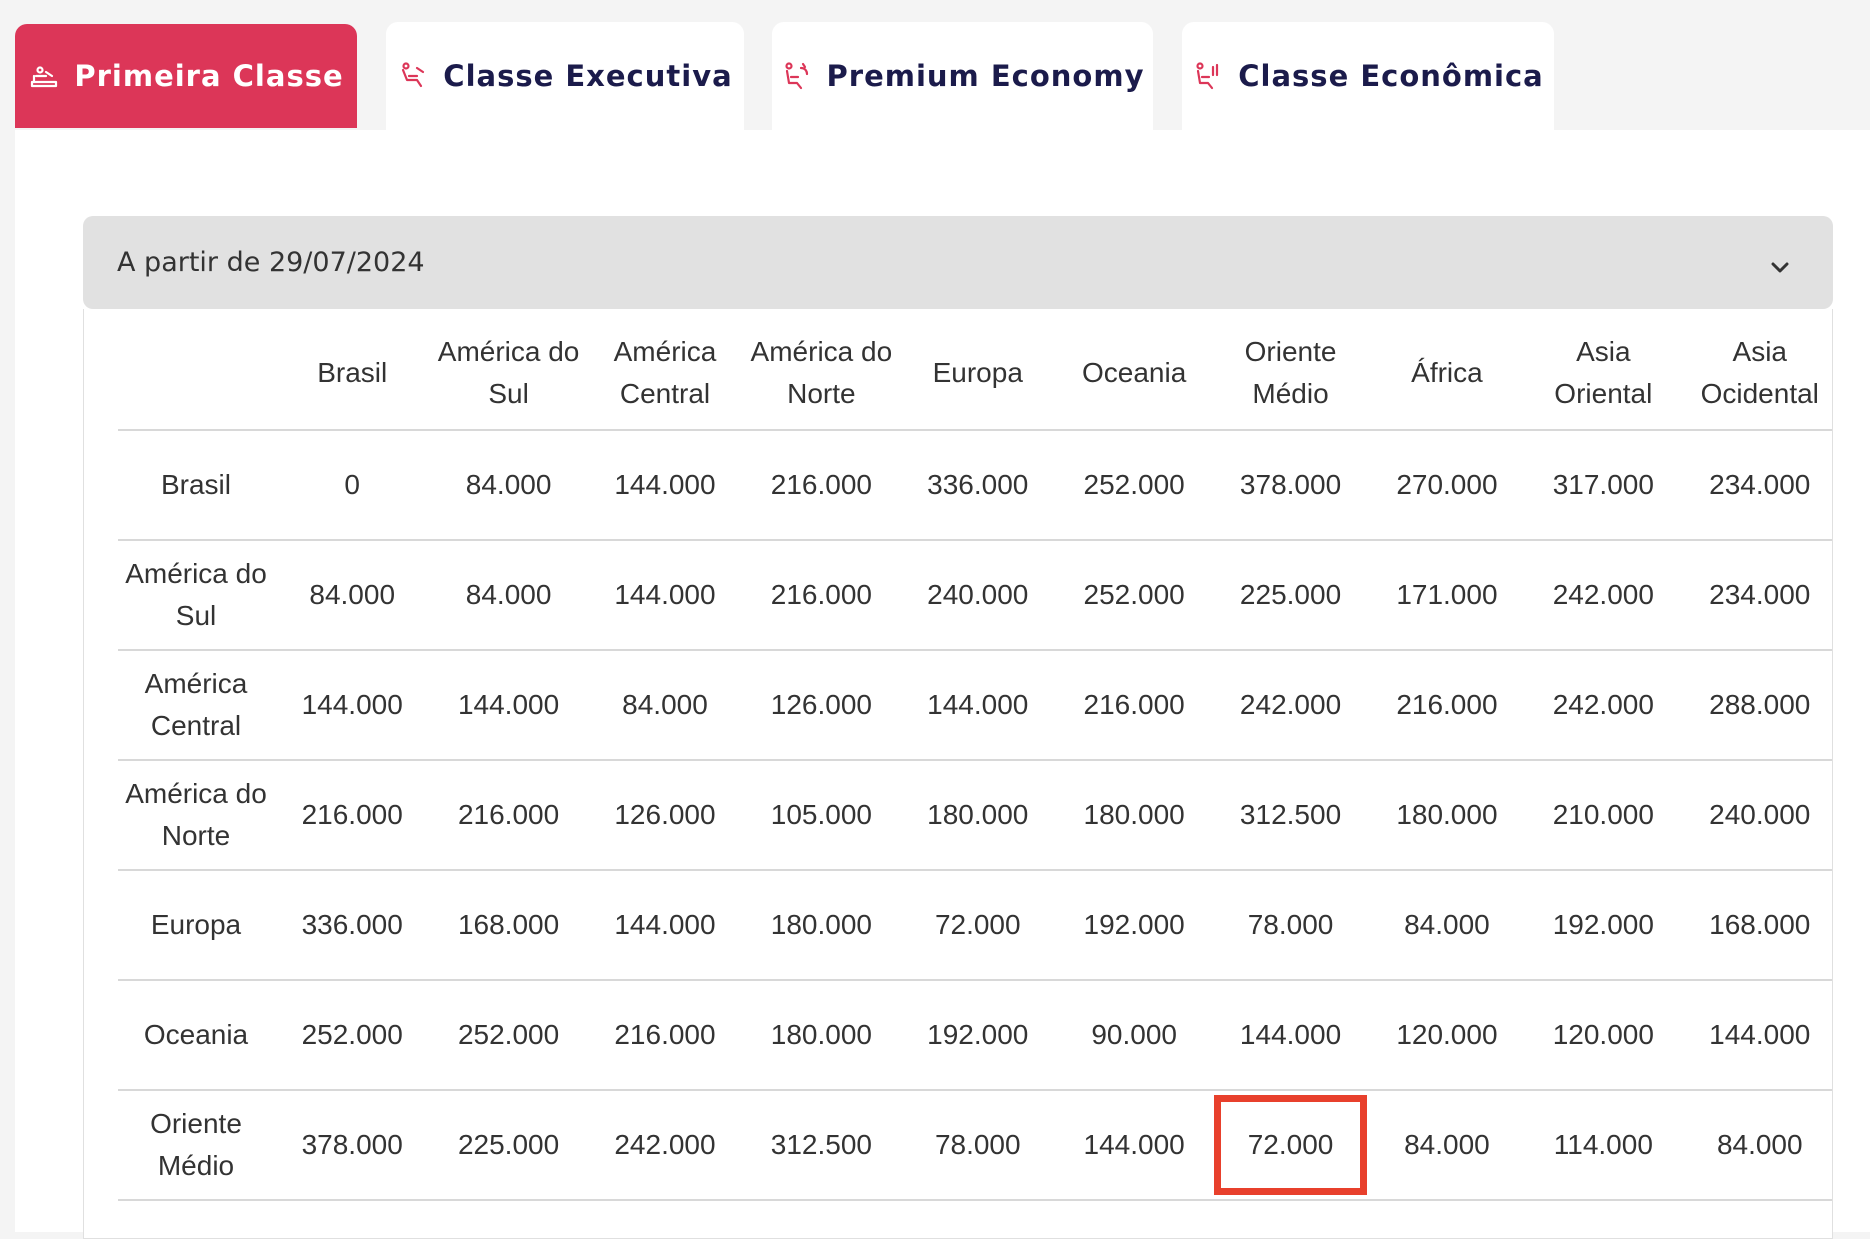 The width and height of the screenshot is (1870, 1239). I want to click on row-header: Brasil, so click(196, 485).